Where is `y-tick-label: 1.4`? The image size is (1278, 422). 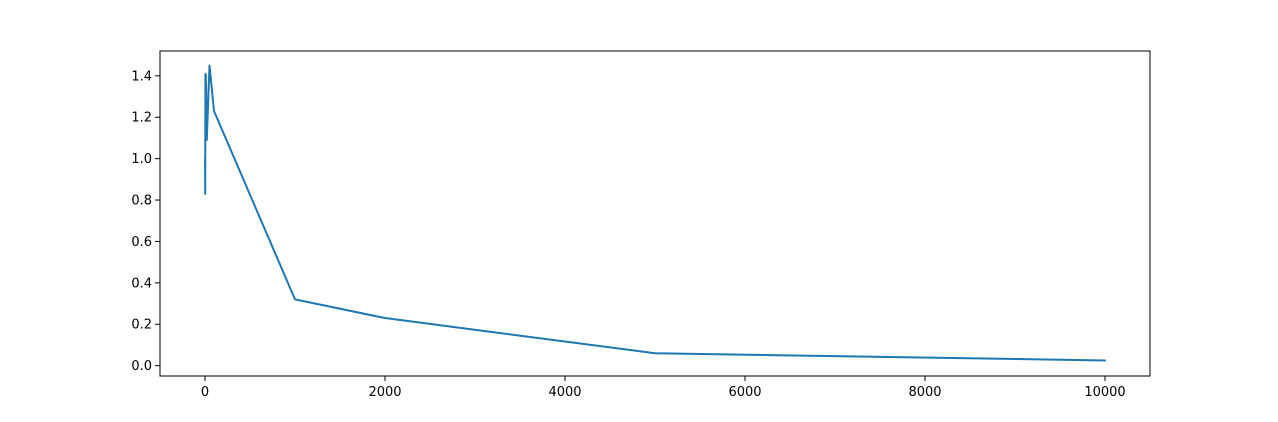 y-tick-label: 1.4 is located at coordinates (141, 76).